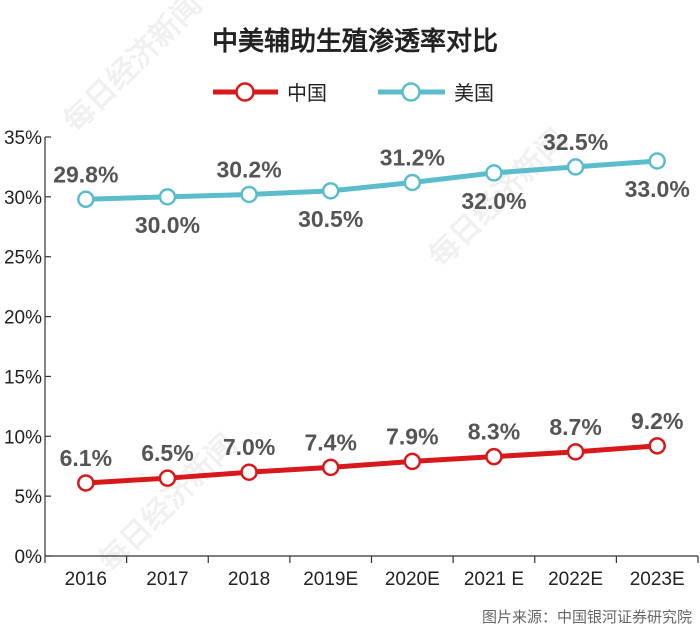  I want to click on y-tick-label: 25%, so click(23, 258).